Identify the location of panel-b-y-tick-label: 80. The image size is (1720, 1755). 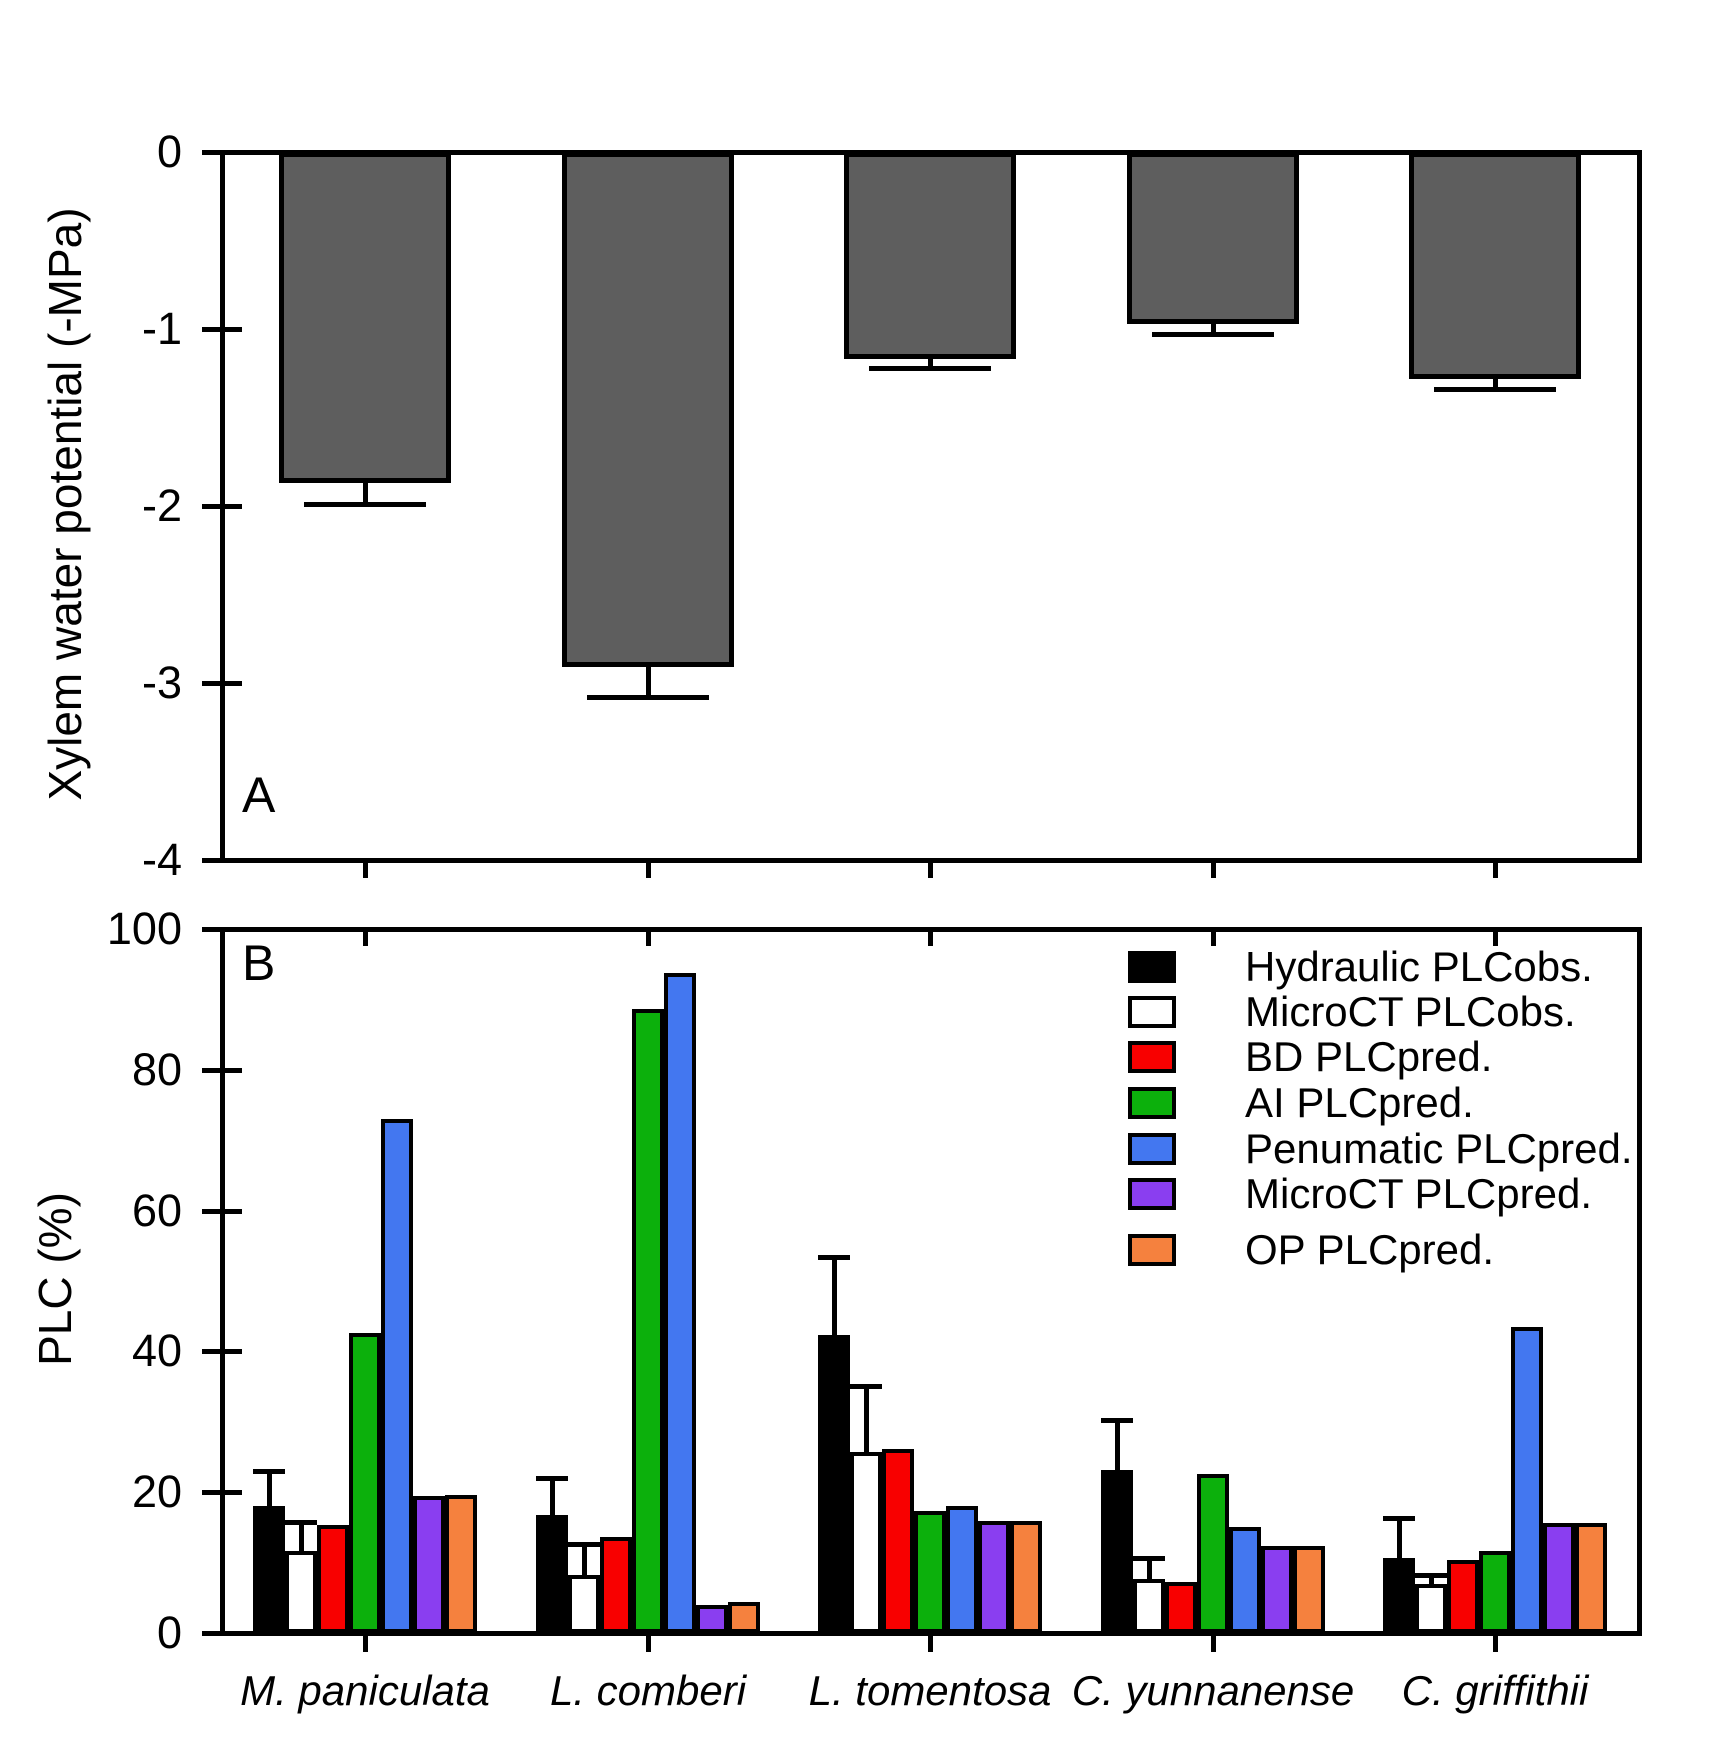
(156, 1069).